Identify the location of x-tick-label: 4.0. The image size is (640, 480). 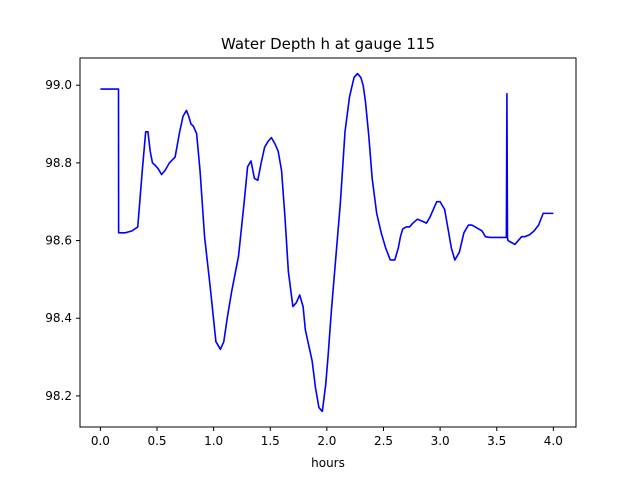
(553, 441).